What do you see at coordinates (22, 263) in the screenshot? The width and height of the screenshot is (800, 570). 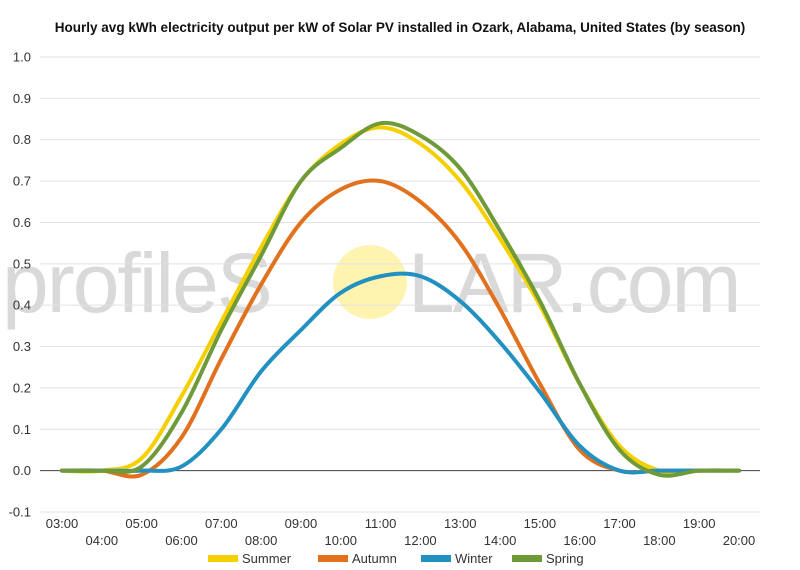 I see `y-tick-label: 0.5` at bounding box center [22, 263].